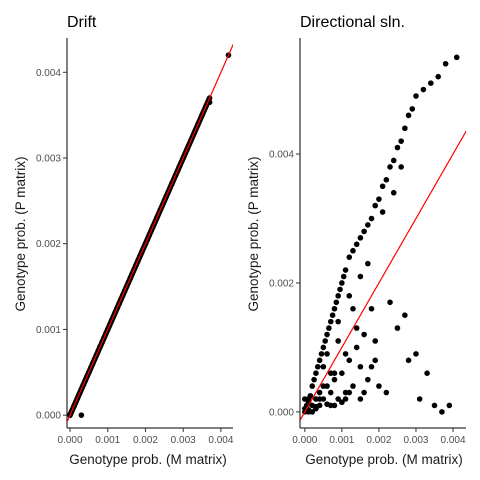 This screenshot has height=480, width=480. What do you see at coordinates (220, 440) in the screenshot?
I see `drift-x-tick-label: 0.004` at bounding box center [220, 440].